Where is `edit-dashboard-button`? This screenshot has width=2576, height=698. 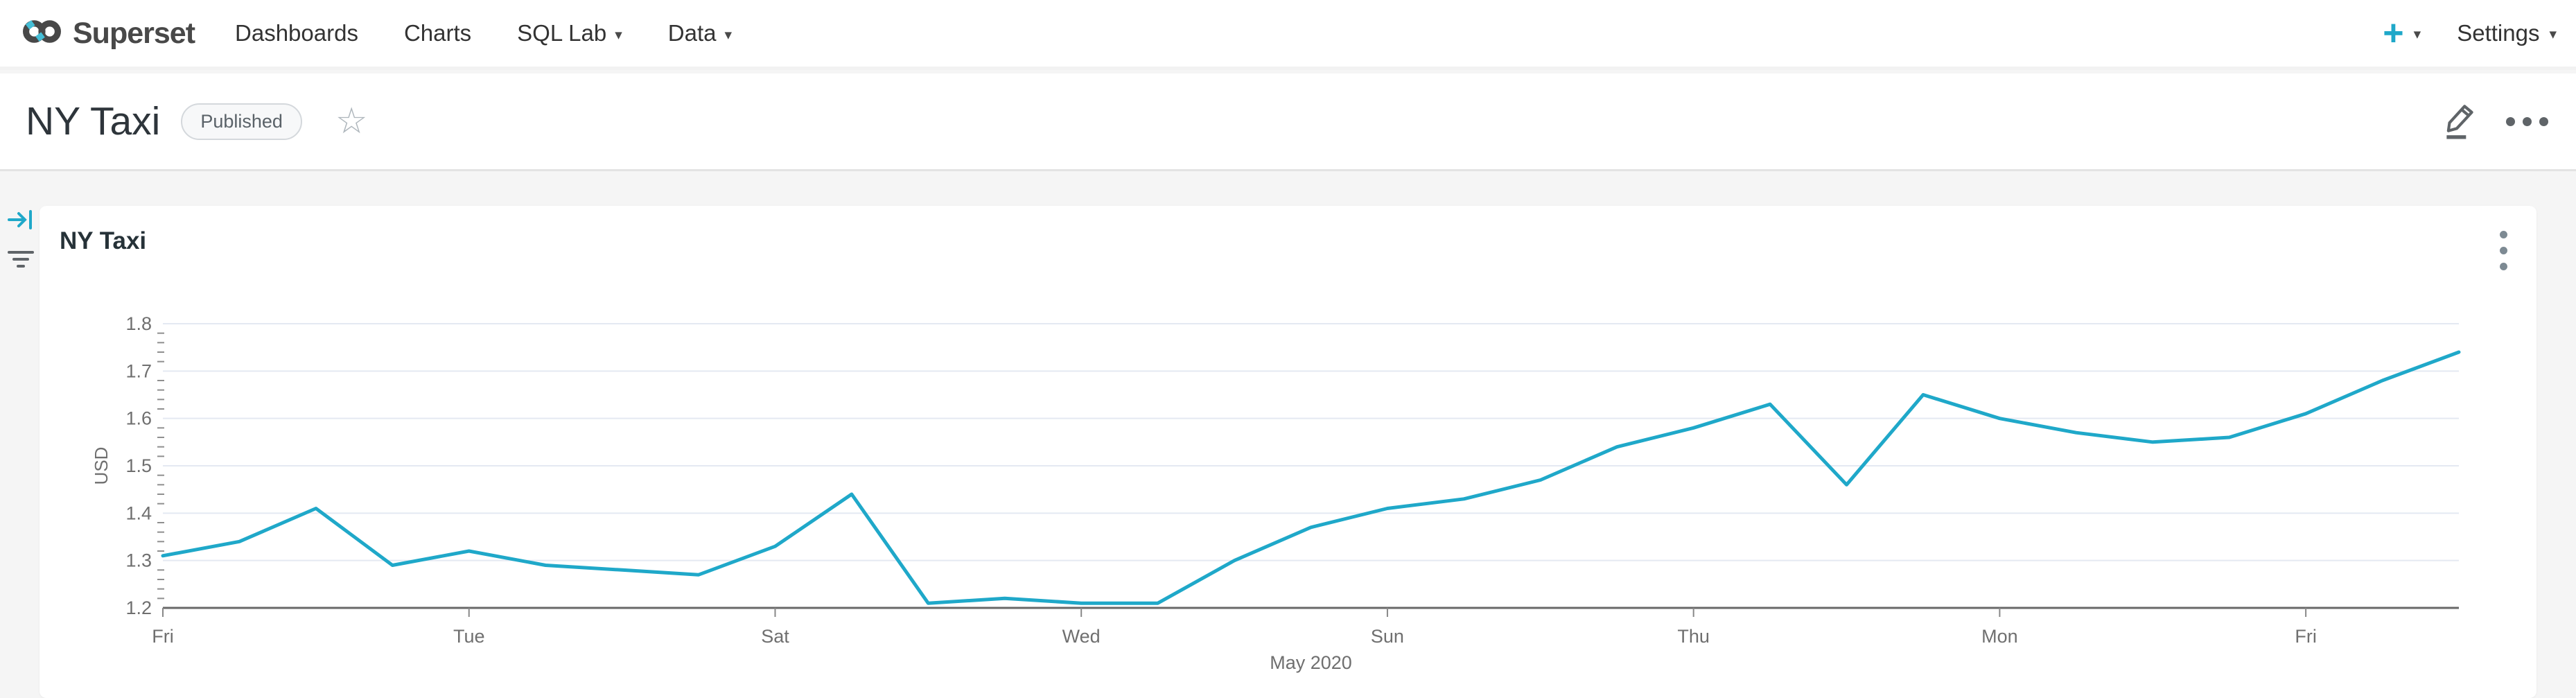
edit-dashboard-button is located at coordinates (2459, 121).